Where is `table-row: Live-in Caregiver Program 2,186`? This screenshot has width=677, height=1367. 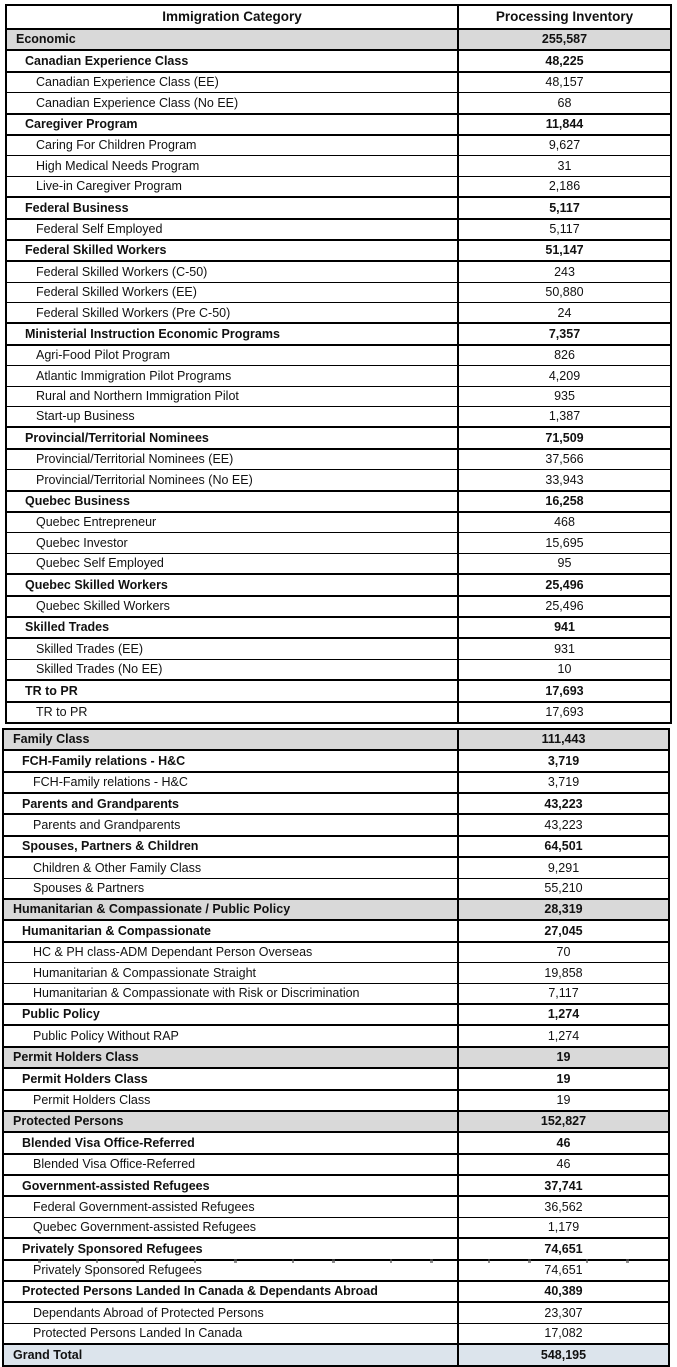 table-row: Live-in Caregiver Program 2,186 is located at coordinates (338, 187).